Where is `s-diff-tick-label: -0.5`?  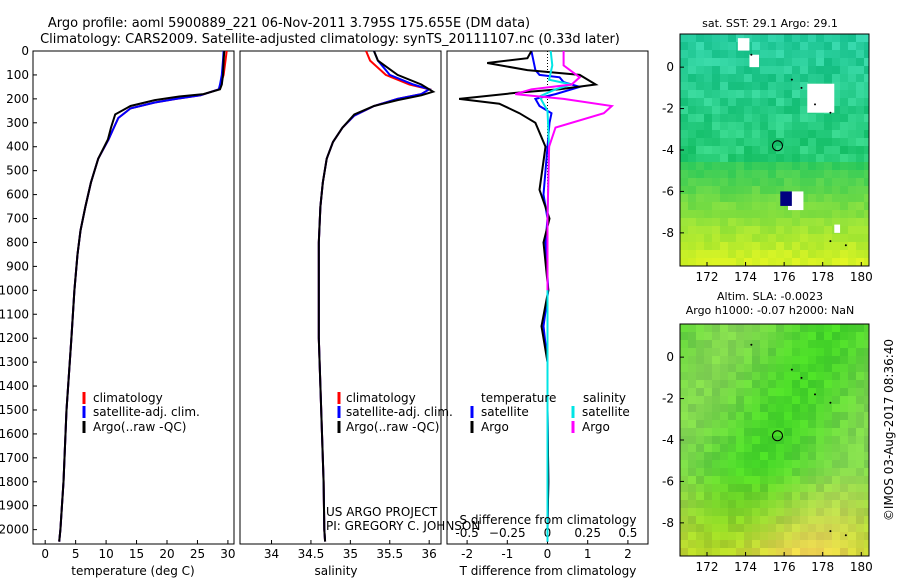
s-diff-tick-label: -0.5 is located at coordinates (466, 533).